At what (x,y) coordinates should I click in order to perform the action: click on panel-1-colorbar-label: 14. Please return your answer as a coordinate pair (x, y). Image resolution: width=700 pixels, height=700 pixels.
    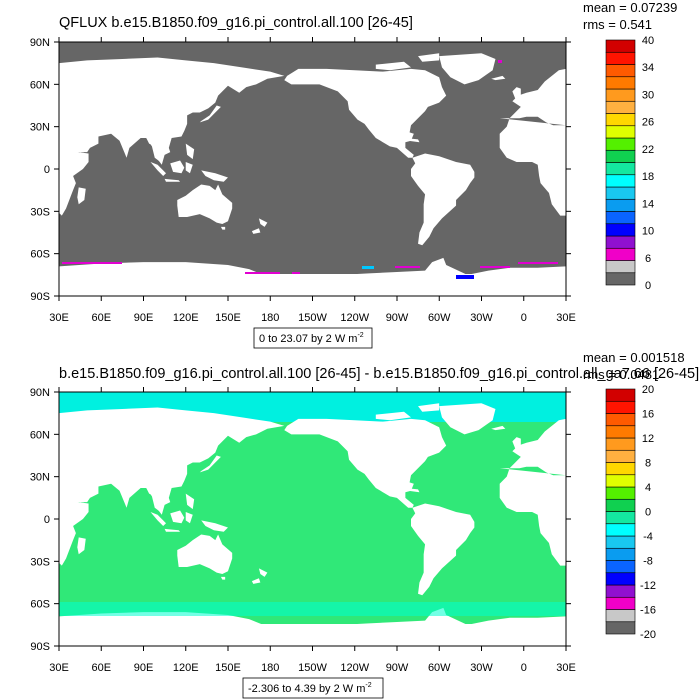
    Looking at the image, I should click on (648, 204).